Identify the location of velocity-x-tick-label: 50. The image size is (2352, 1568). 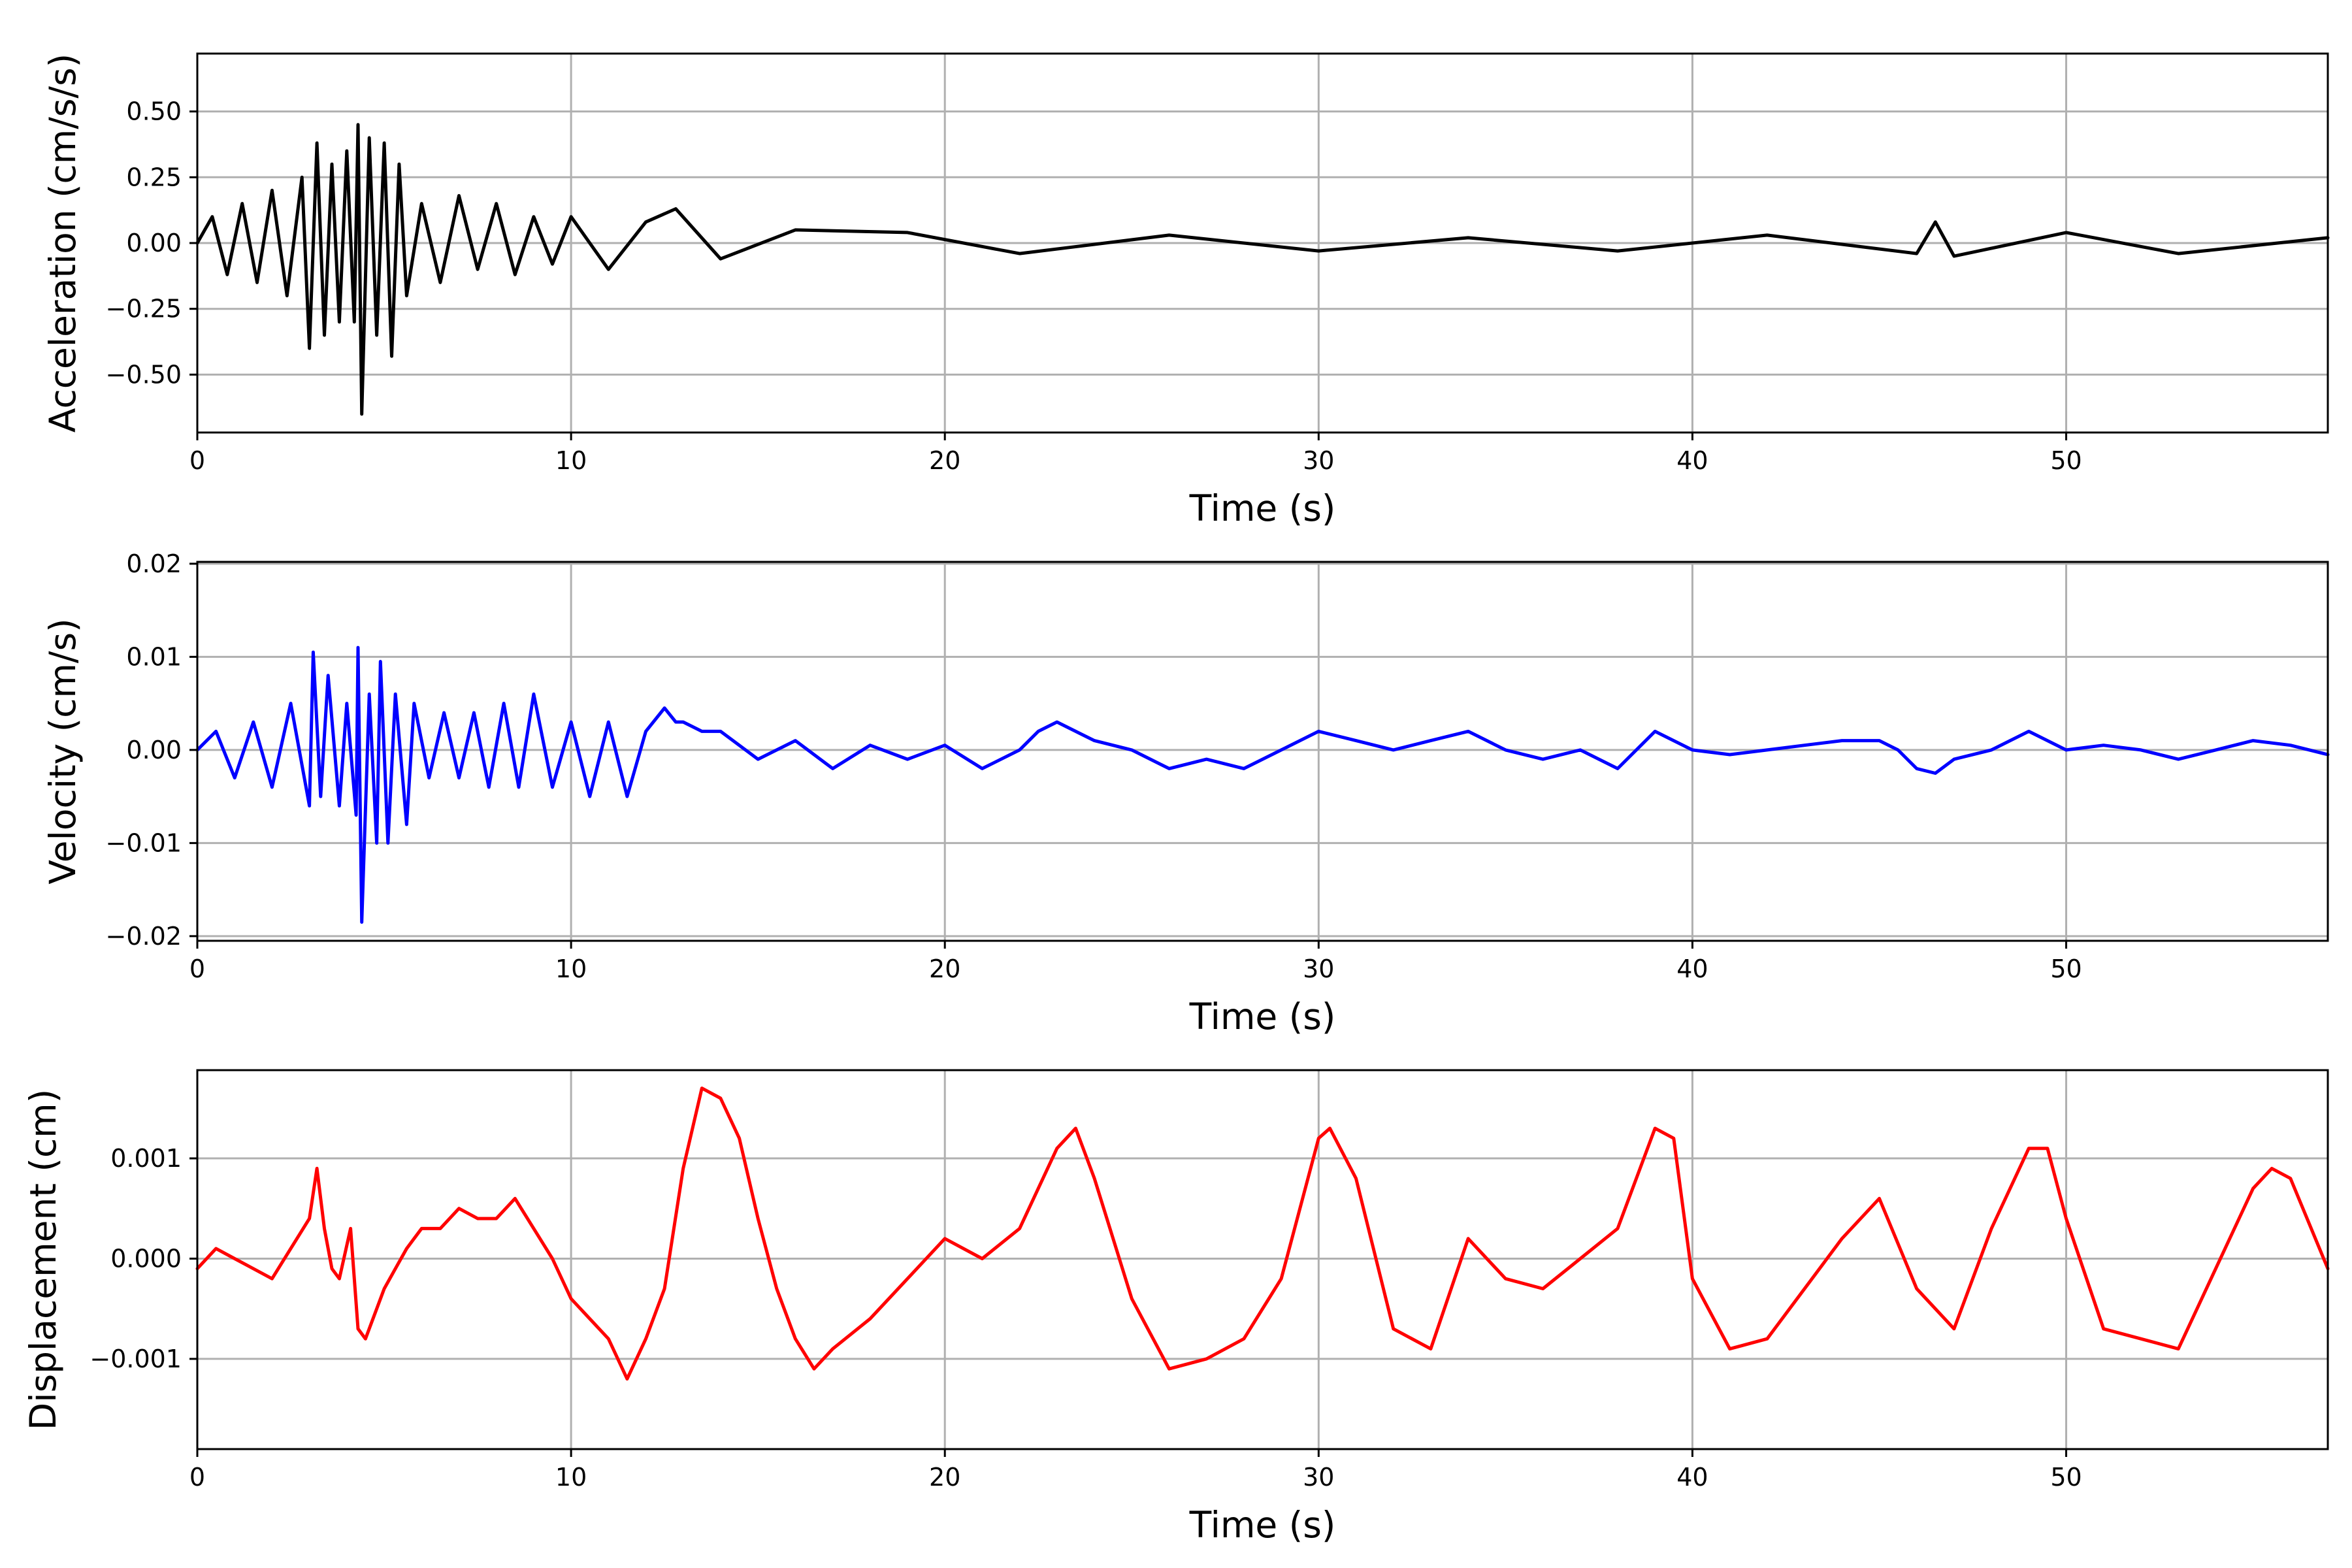
(2066, 969).